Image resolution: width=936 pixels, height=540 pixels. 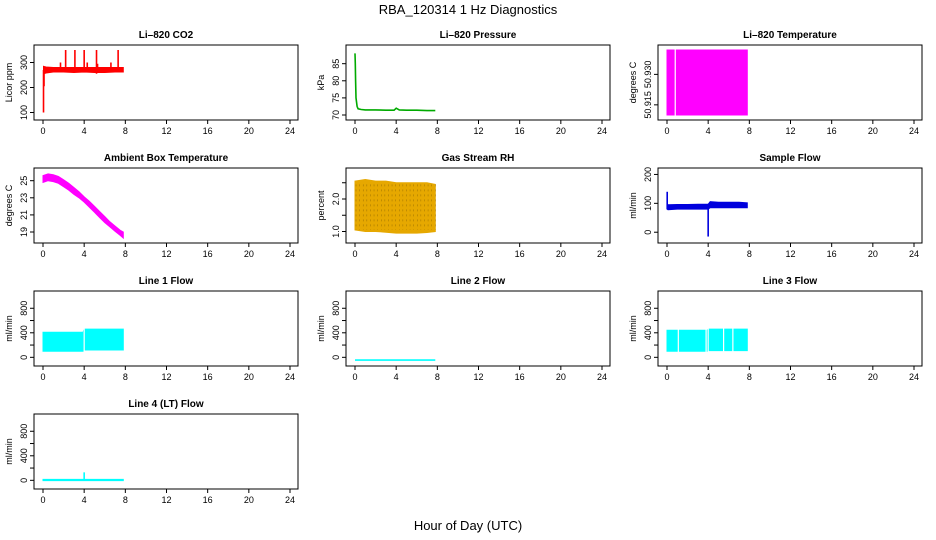 What do you see at coordinates (24, 62) in the screenshot?
I see `y-tick-label: 300` at bounding box center [24, 62].